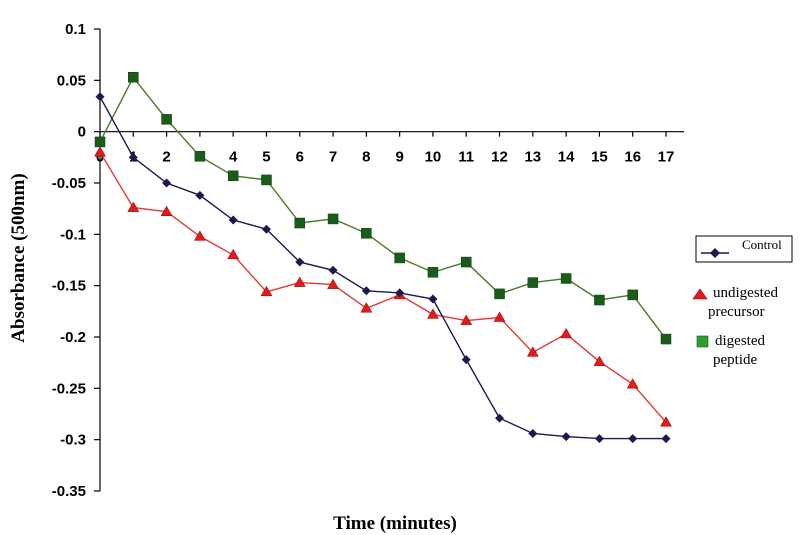 The image size is (800, 535). What do you see at coordinates (740, 341) in the screenshot?
I see `legend-digested-label-1: digested` at bounding box center [740, 341].